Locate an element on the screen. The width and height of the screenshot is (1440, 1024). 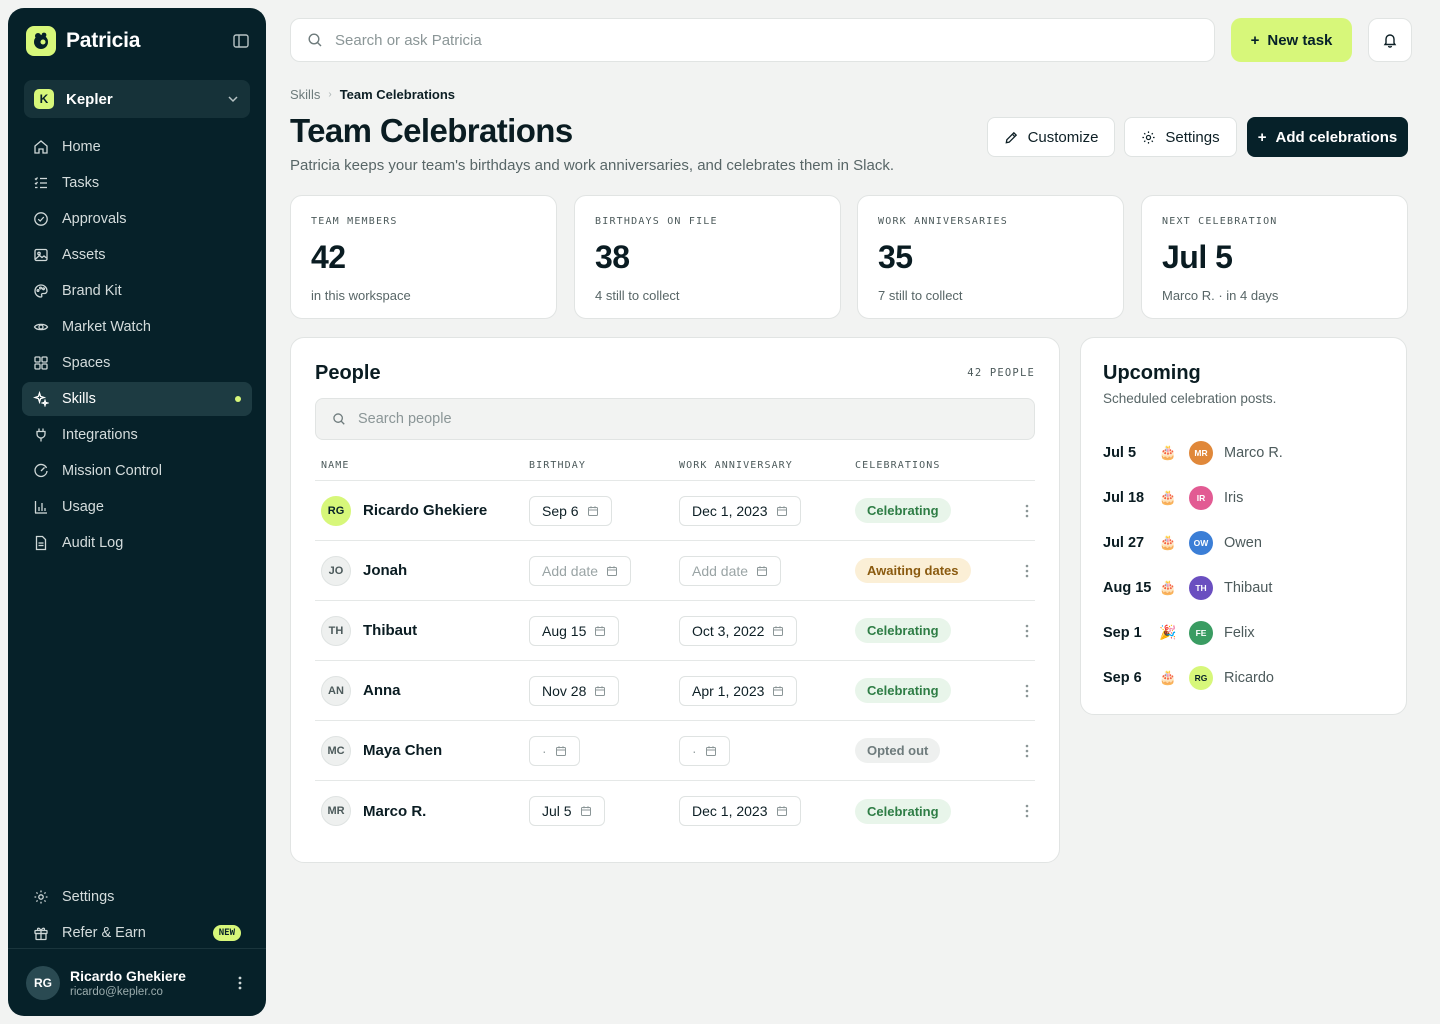
birthday-date-picker: Sep 6 is located at coordinates (570, 510).